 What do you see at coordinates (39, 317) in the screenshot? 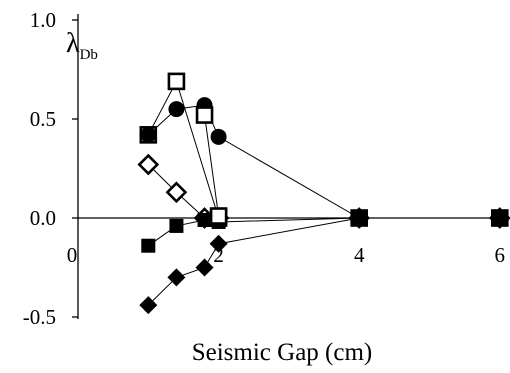
I see `y-tick-label: -0.5` at bounding box center [39, 317].